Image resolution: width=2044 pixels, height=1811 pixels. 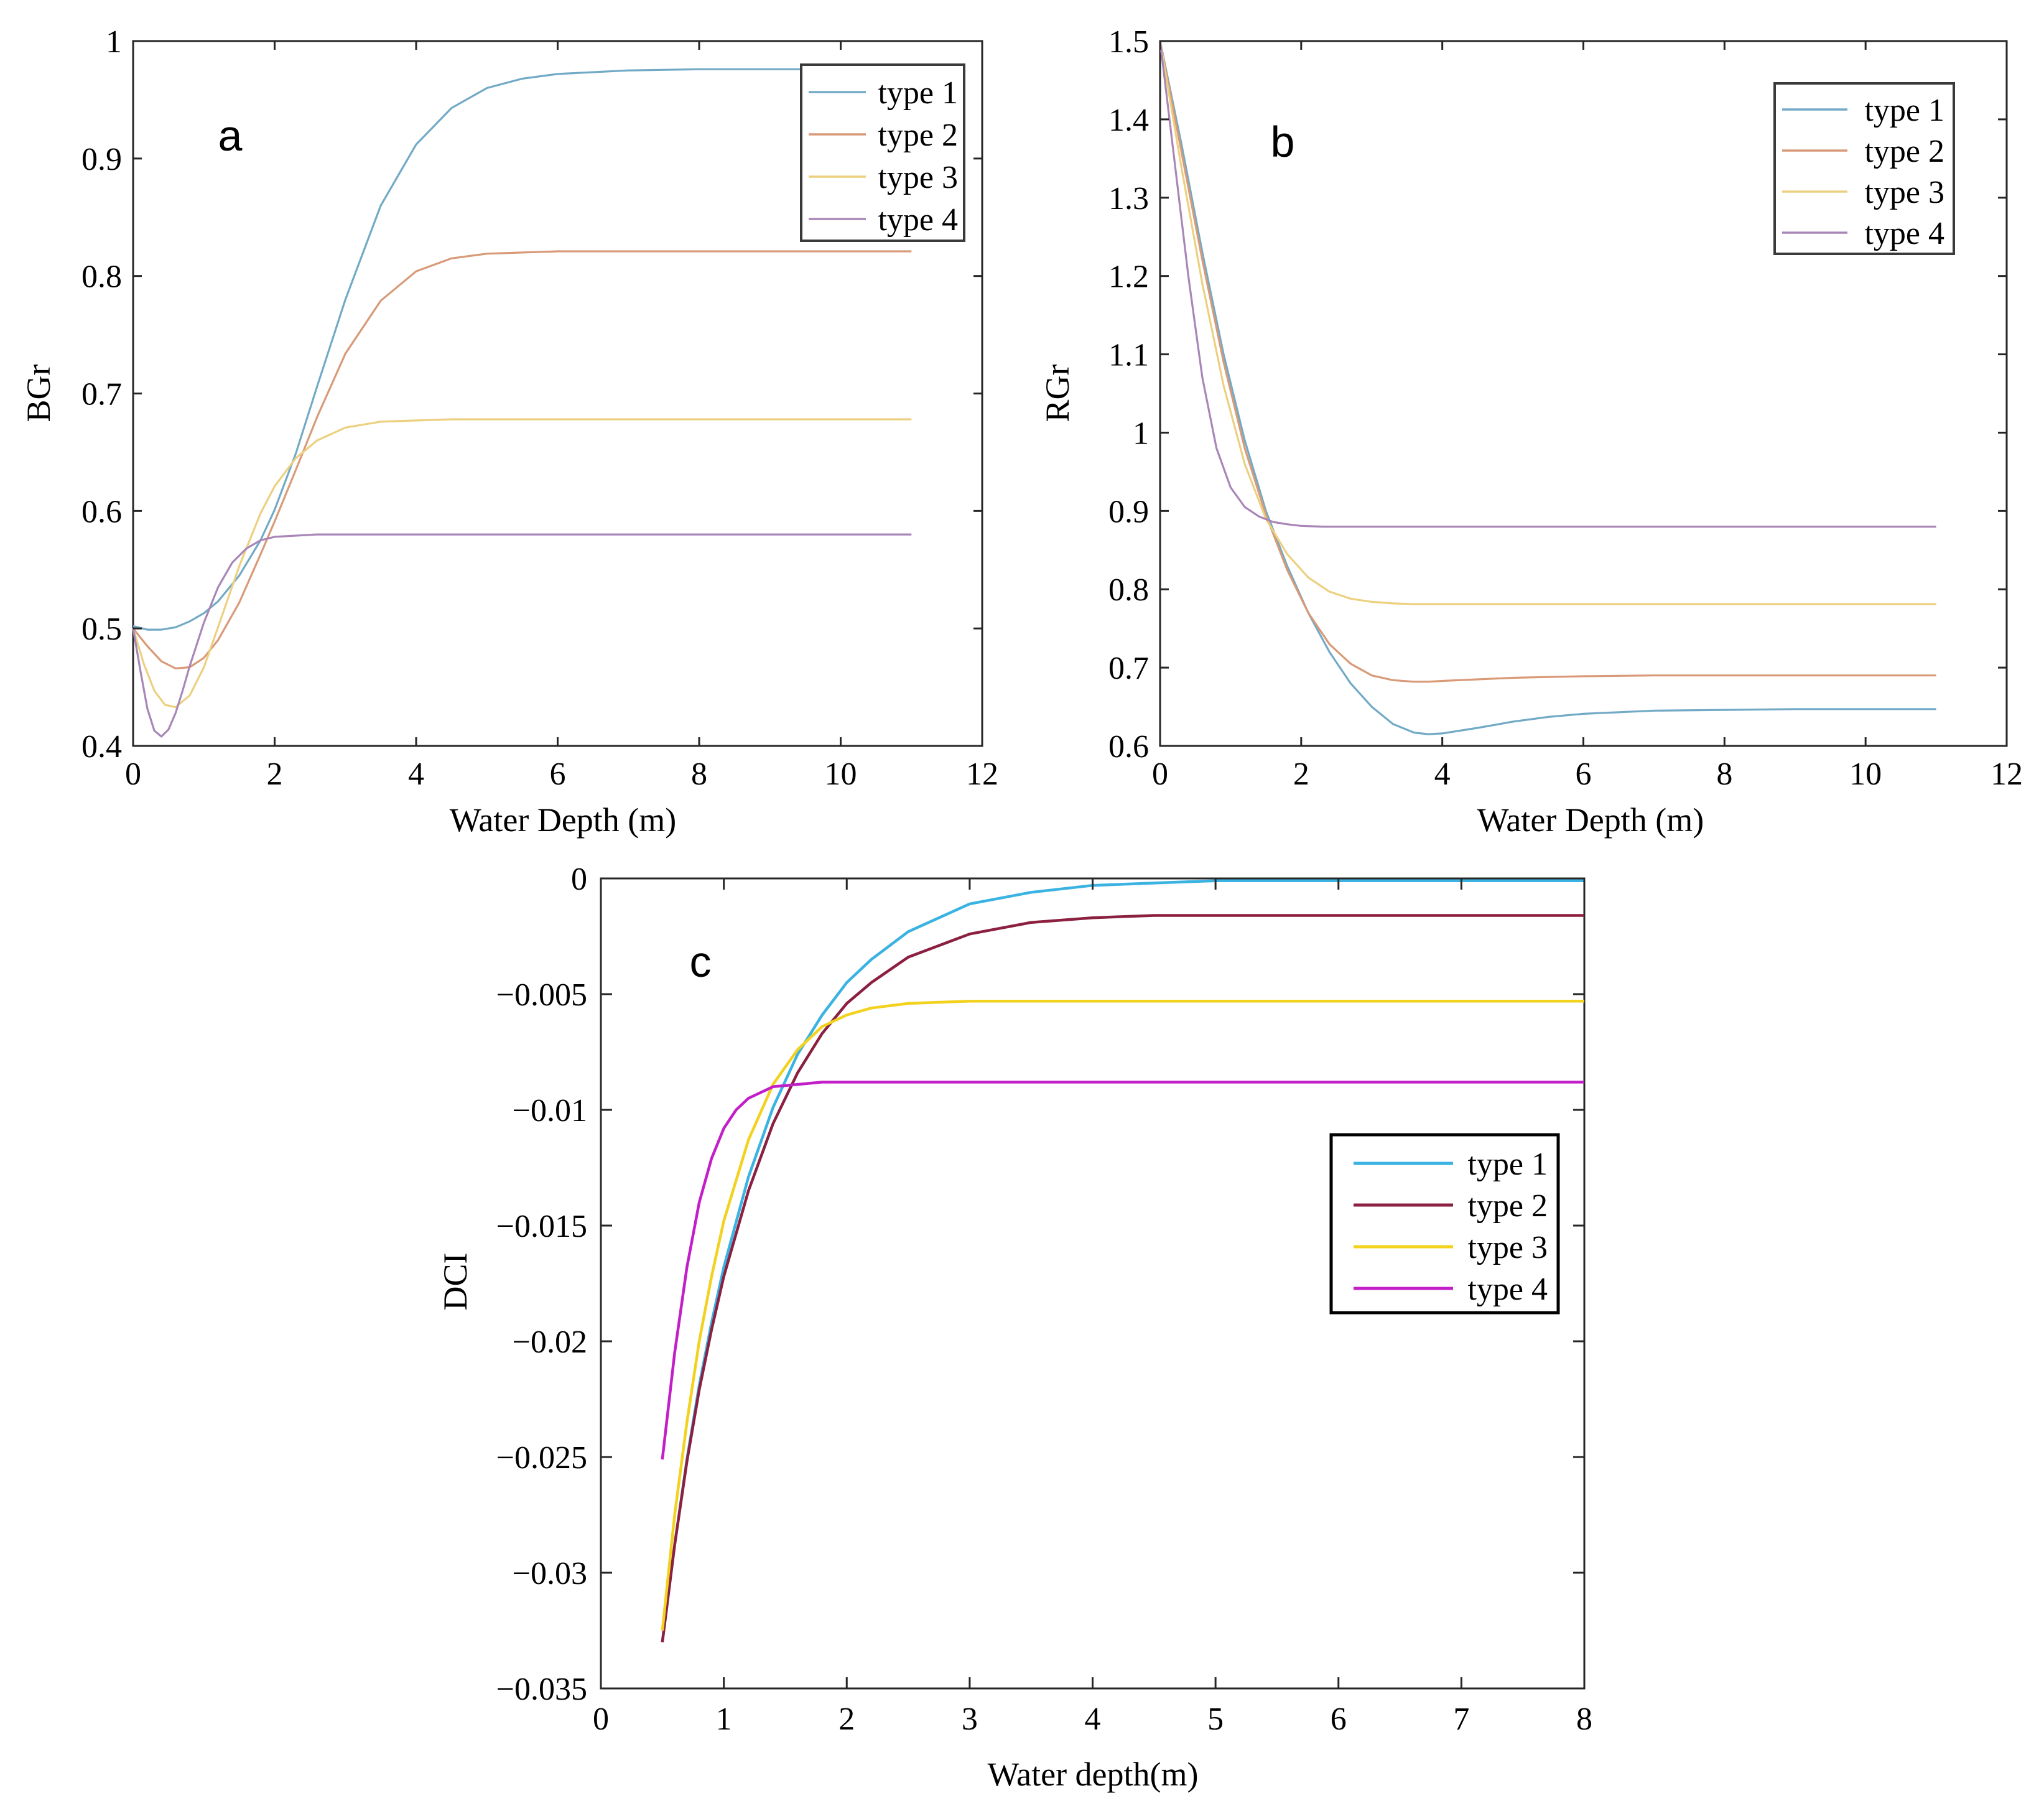 What do you see at coordinates (1215, 1719) in the screenshot?
I see `x-tick-label-c: 5` at bounding box center [1215, 1719].